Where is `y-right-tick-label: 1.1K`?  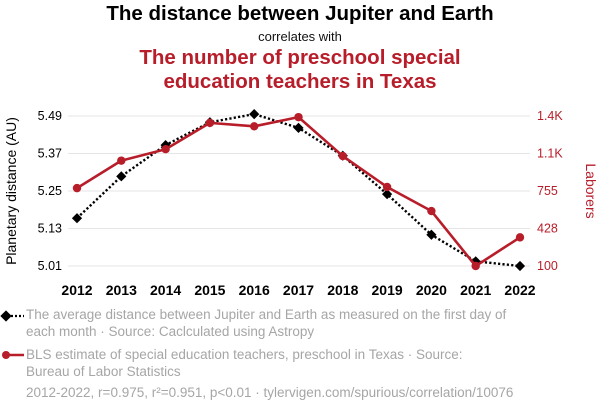
y-right-tick-label: 1.1K is located at coordinates (550, 154).